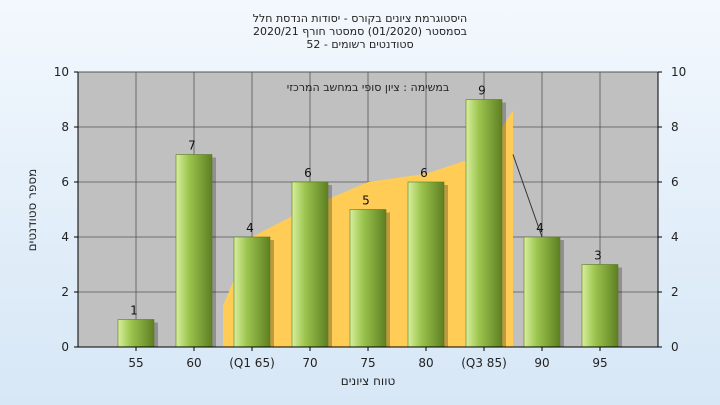  What do you see at coordinates (675, 182) in the screenshot?
I see `y-tick-label-right: 6` at bounding box center [675, 182].